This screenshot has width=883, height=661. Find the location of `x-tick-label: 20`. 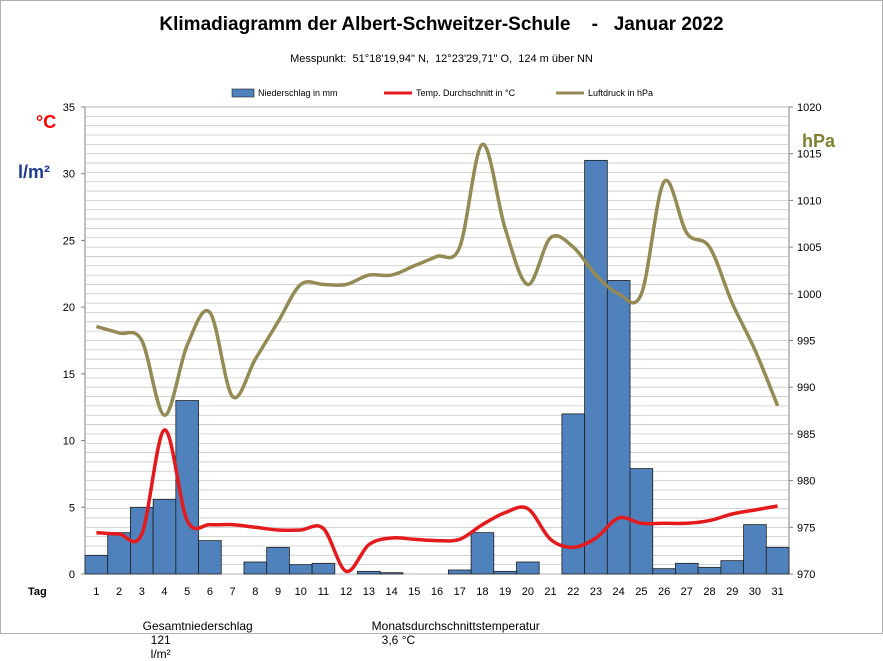

x-tick-label: 20 is located at coordinates (528, 592).